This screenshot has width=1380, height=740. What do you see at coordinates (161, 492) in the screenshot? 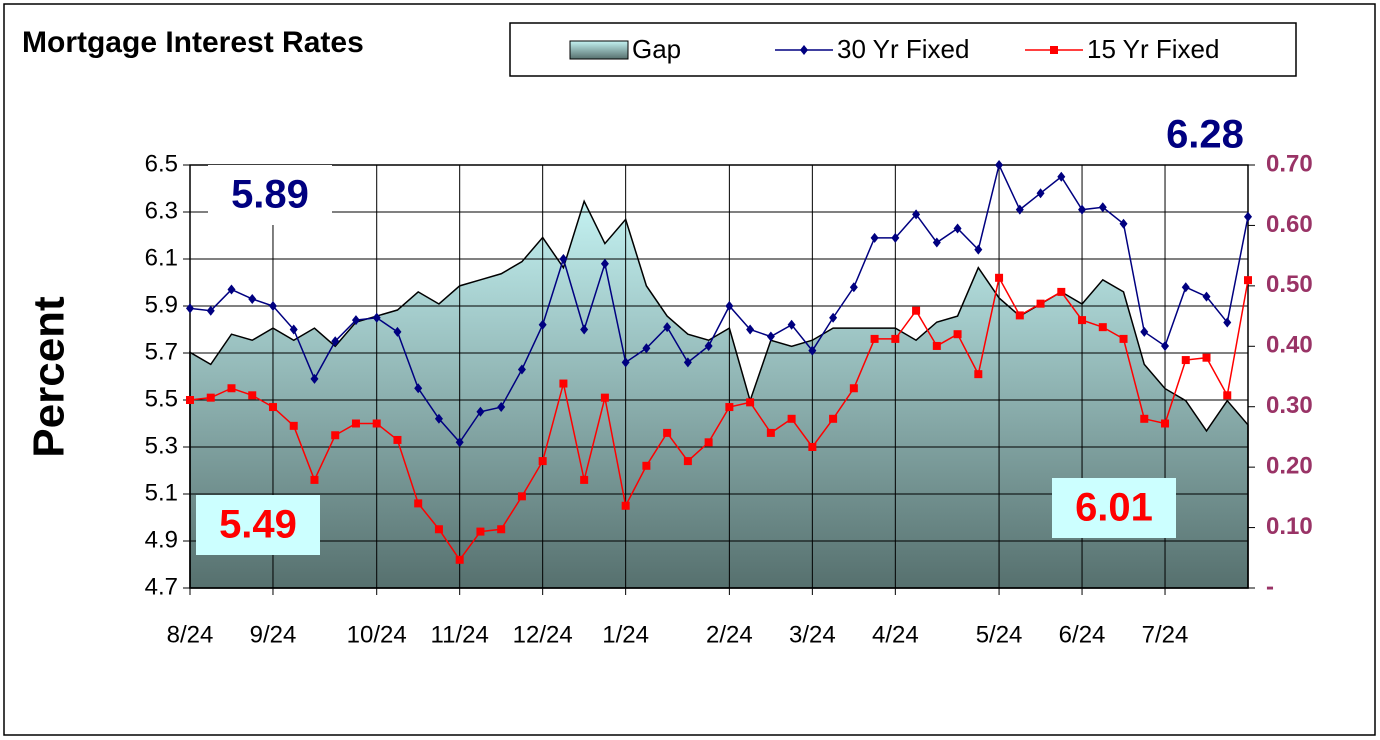
I see `y-tick-label: 5.1` at bounding box center [161, 492].